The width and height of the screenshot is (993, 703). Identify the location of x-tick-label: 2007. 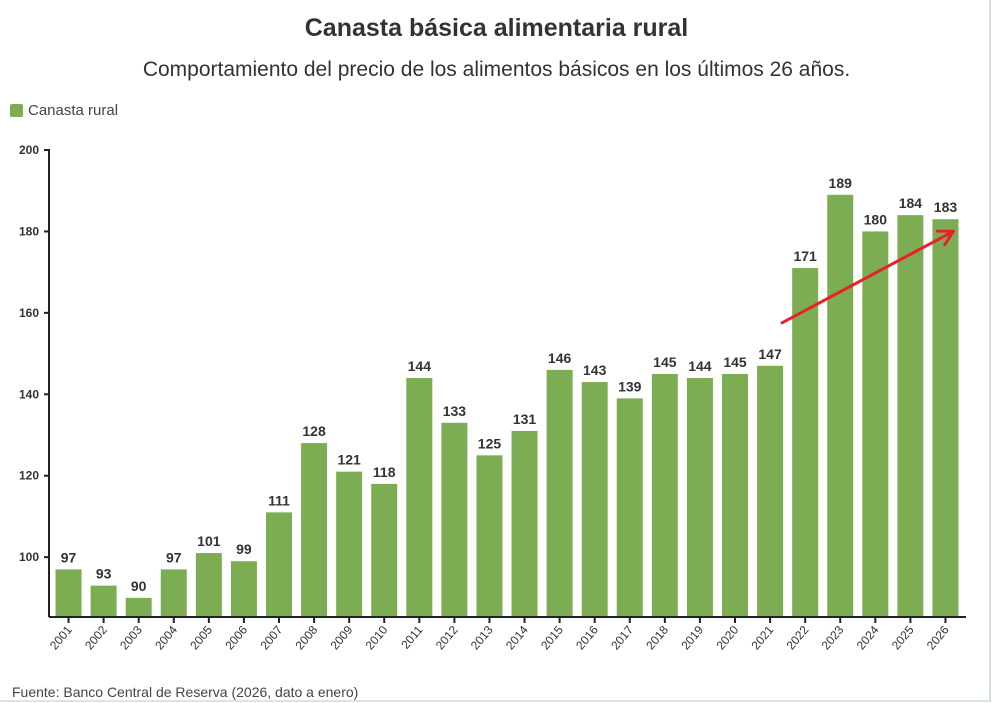
(271, 638).